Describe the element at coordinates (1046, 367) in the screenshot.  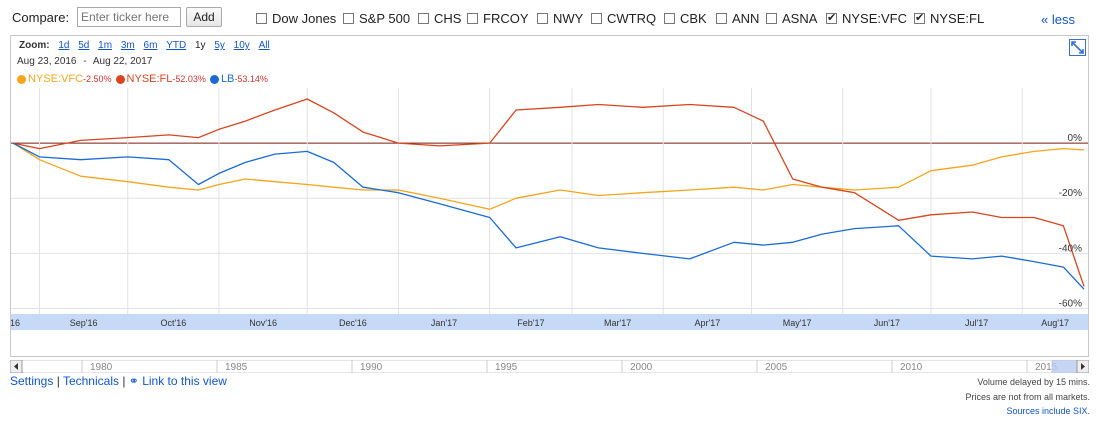
I see `ranger-year-label: 2015` at that location.